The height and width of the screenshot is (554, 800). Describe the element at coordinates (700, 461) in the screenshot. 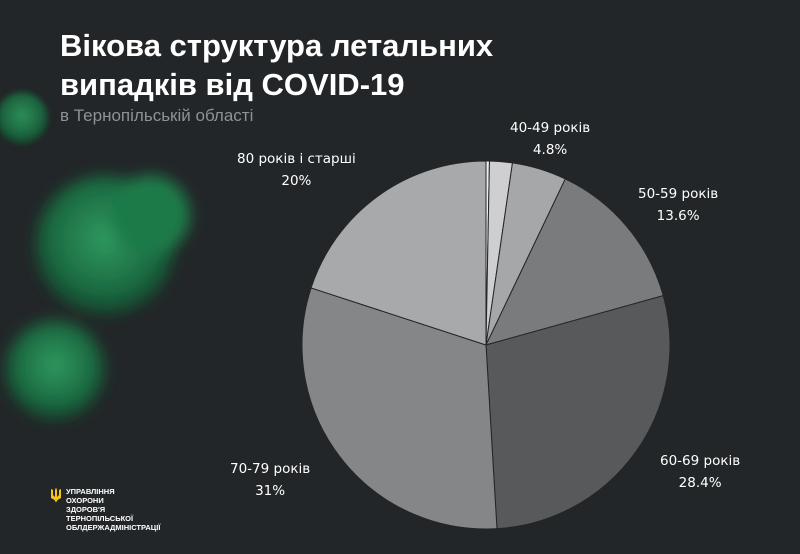

I see `slice-category-label: 60-69 років` at that location.